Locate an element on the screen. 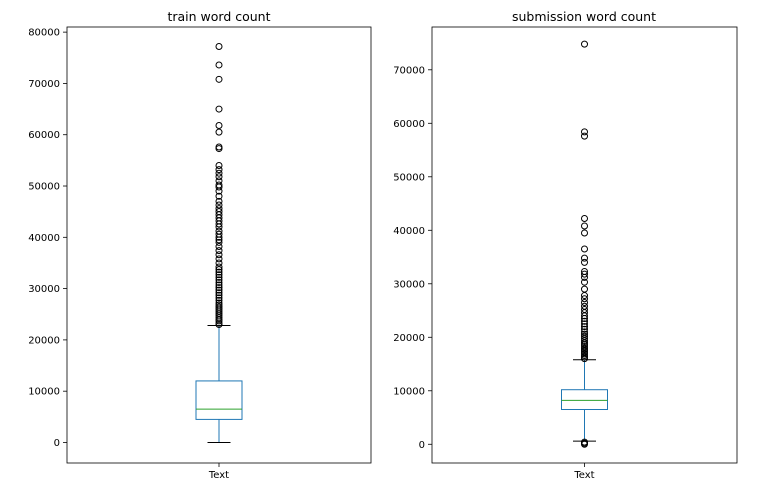 The height and width of the screenshot is (490, 782). chart-title: submission word count is located at coordinates (584, 16).